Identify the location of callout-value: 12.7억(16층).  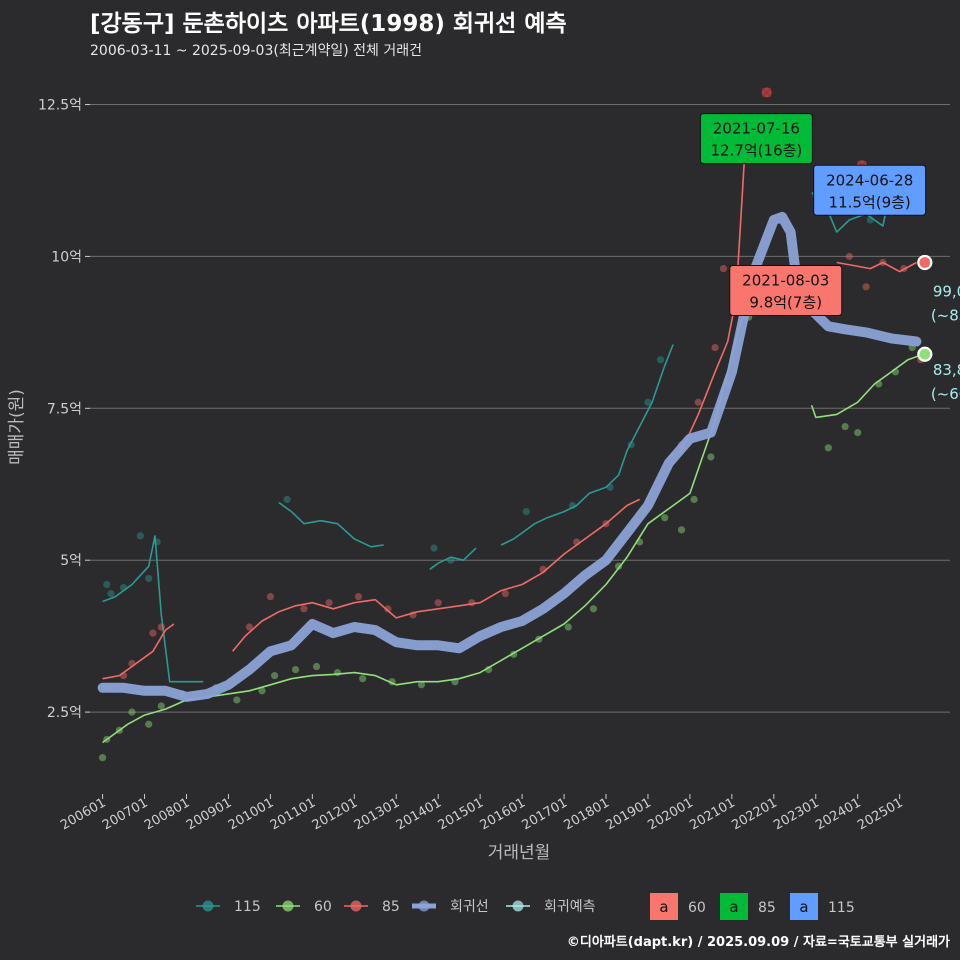
(756, 151).